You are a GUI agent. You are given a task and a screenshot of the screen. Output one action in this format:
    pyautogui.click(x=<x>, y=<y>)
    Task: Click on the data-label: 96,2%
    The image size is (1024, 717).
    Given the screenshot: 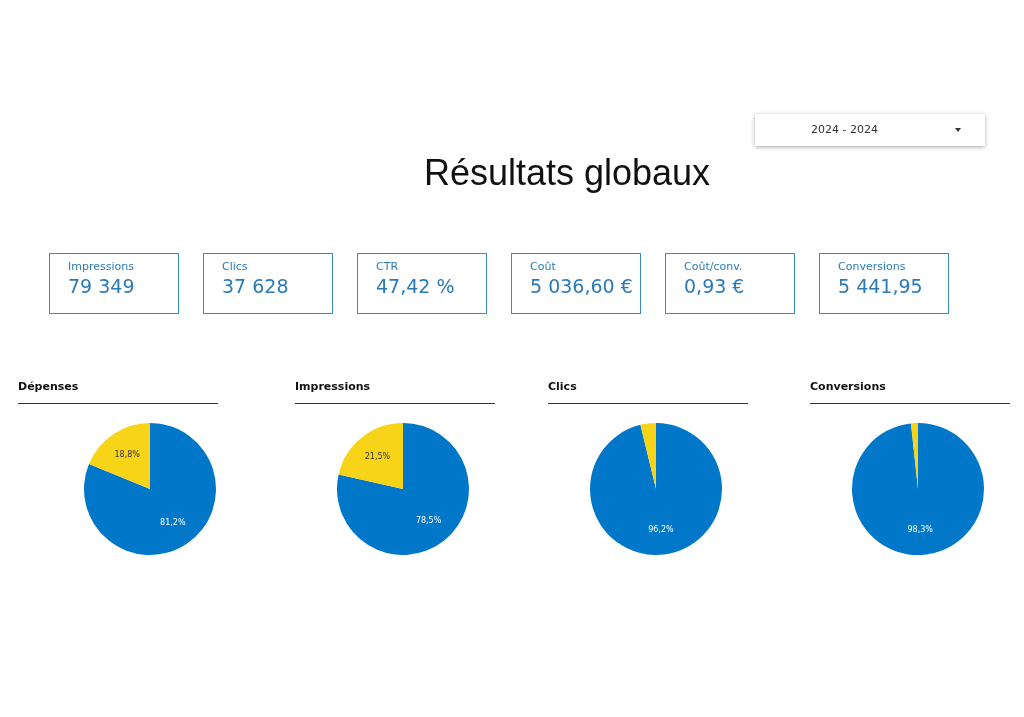 What is the action you would take?
    pyautogui.click(x=661, y=529)
    